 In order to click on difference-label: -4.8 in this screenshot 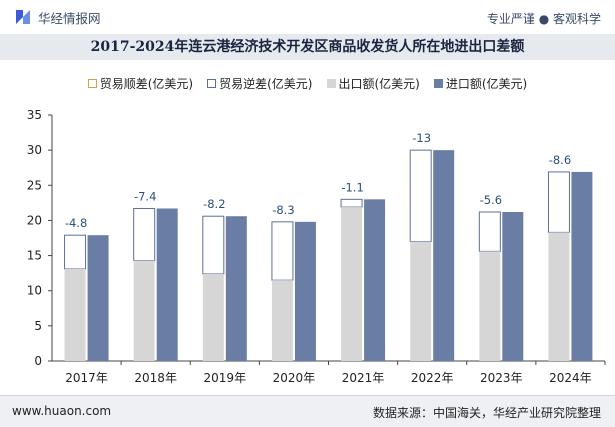, I will do `click(76, 223)`.